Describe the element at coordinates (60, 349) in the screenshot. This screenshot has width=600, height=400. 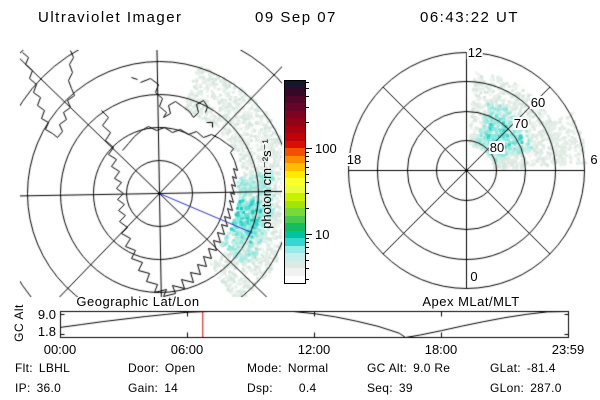
I see `xtick-0000: 00:00` at that location.